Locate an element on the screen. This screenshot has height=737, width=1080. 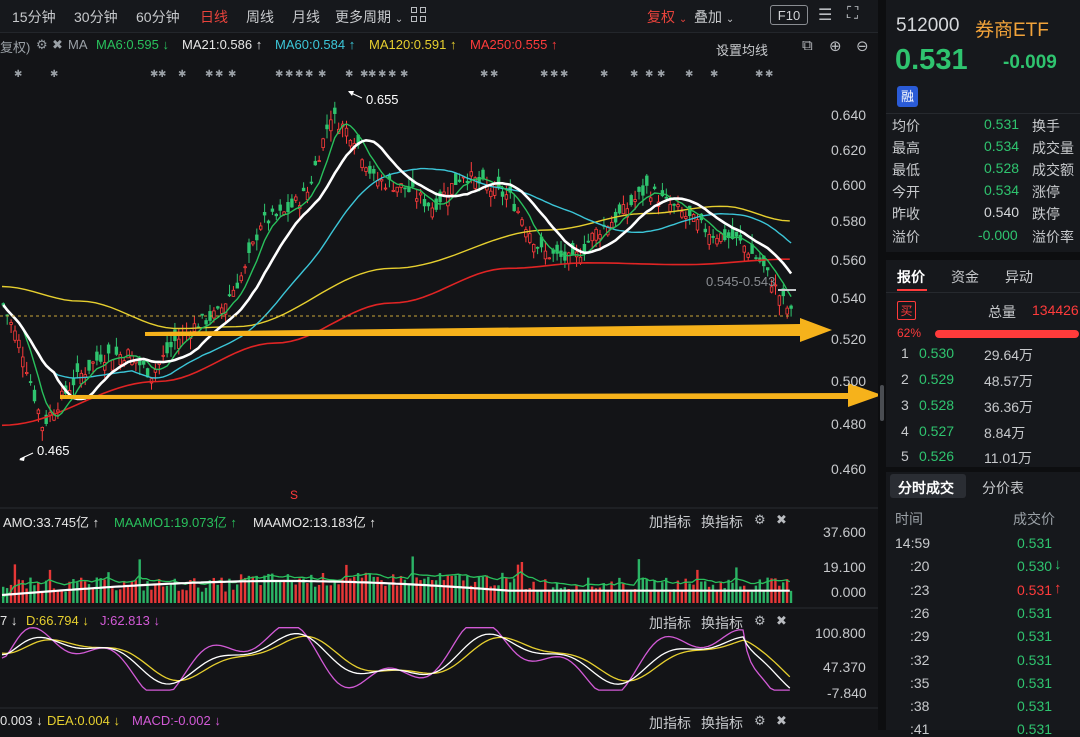
zoom-out-icon: ⊖ is located at coordinates (862, 46).